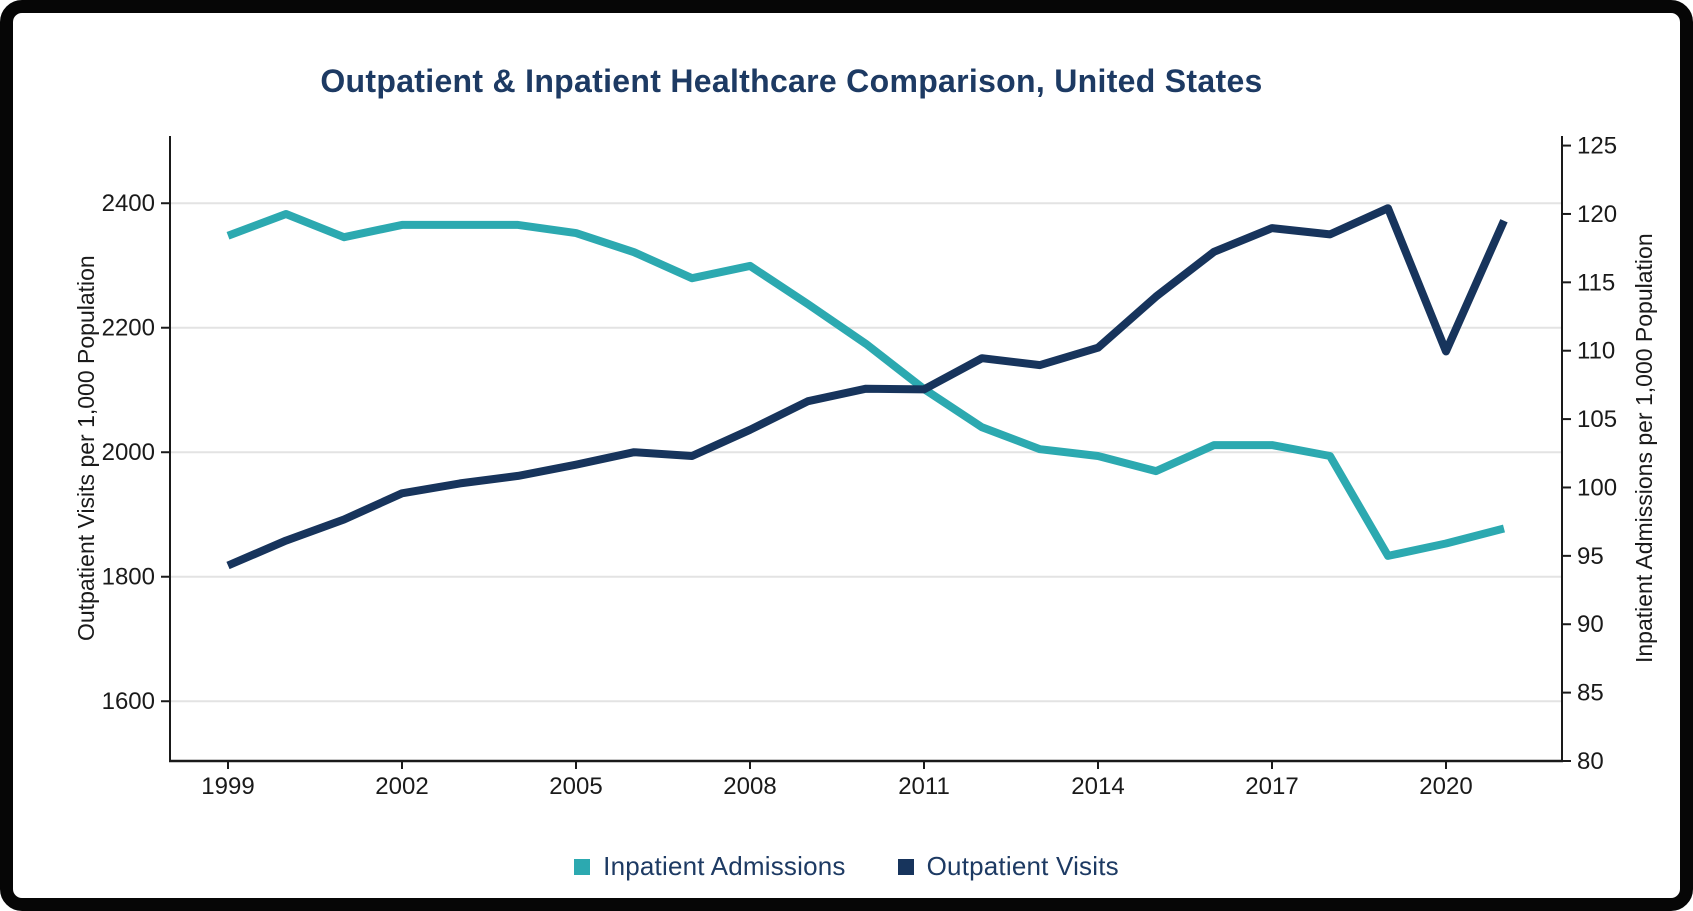  Describe the element at coordinates (1597, 214) in the screenshot. I see `right-tick-label: 120` at that location.